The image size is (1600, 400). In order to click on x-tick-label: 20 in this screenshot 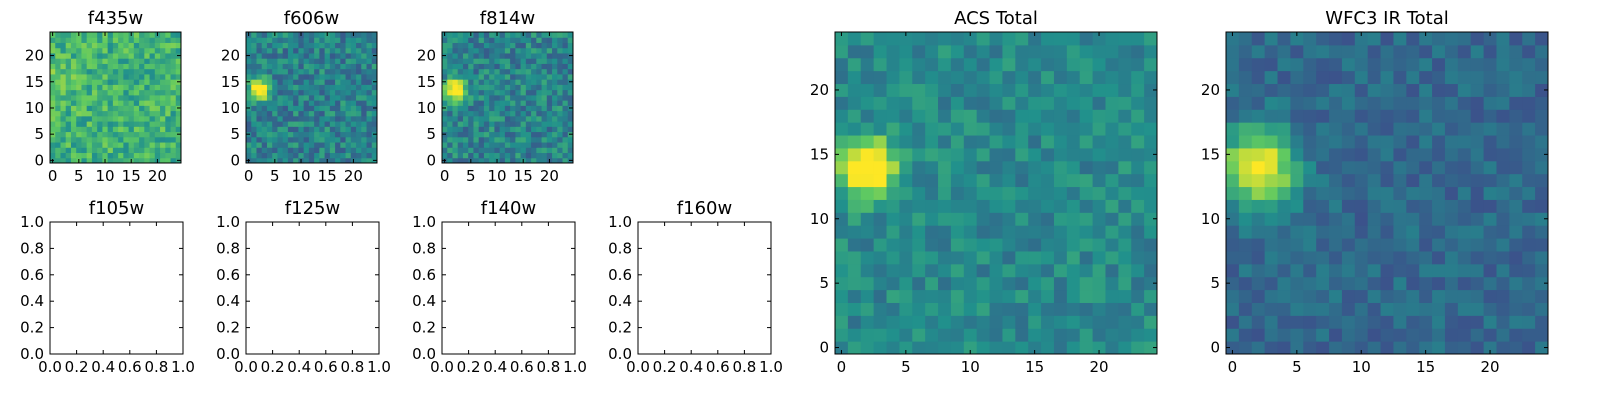, I will do `click(157, 176)`.